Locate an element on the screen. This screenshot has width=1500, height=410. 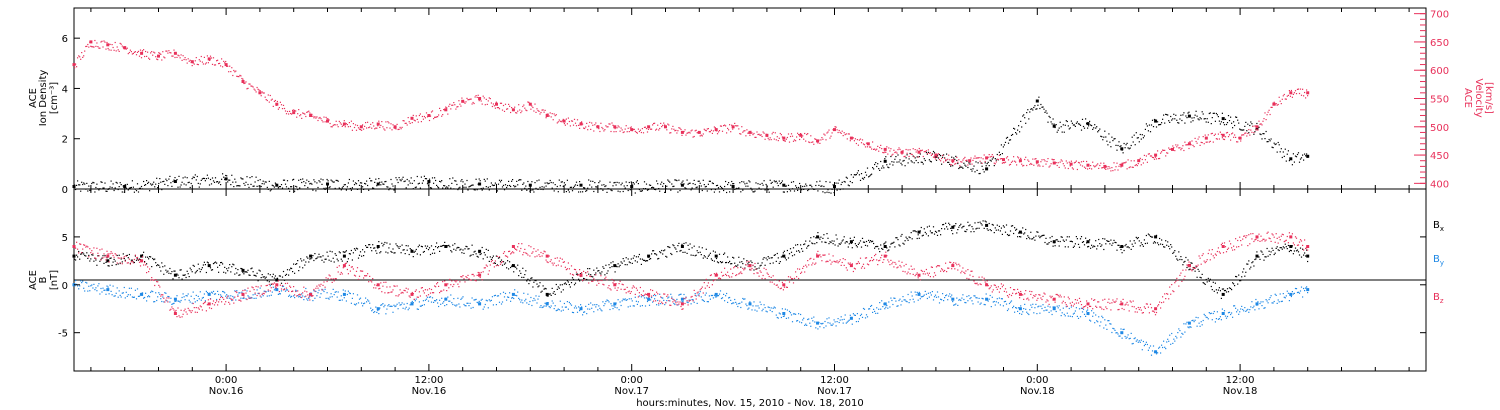
top-series-black-point is located at coordinates (480, 184).